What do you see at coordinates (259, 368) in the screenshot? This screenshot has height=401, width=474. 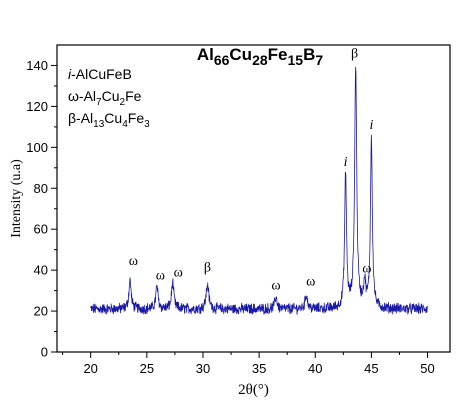 I see `x-tick-label: 35` at bounding box center [259, 368].